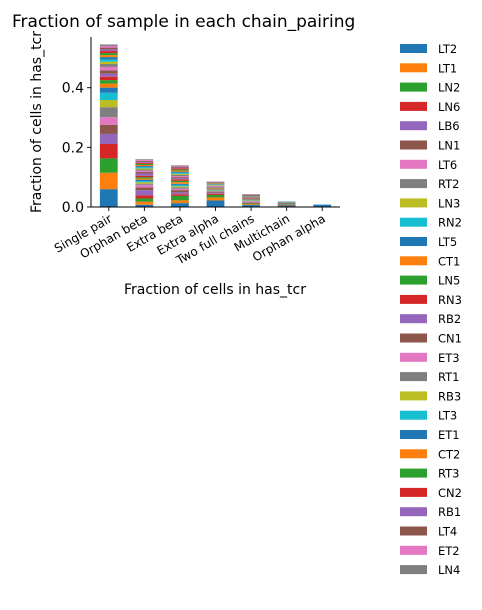 This screenshot has width=482, height=610. I want to click on legend-label-rt2: RT2, so click(449, 184).